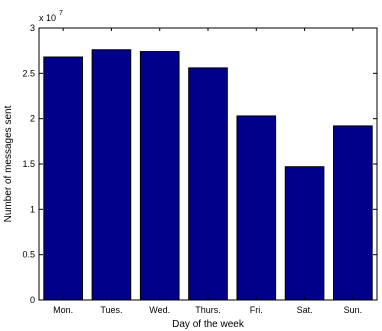 The height and width of the screenshot is (331, 382). I want to click on y-multiplier-base: x 10, so click(47, 18).